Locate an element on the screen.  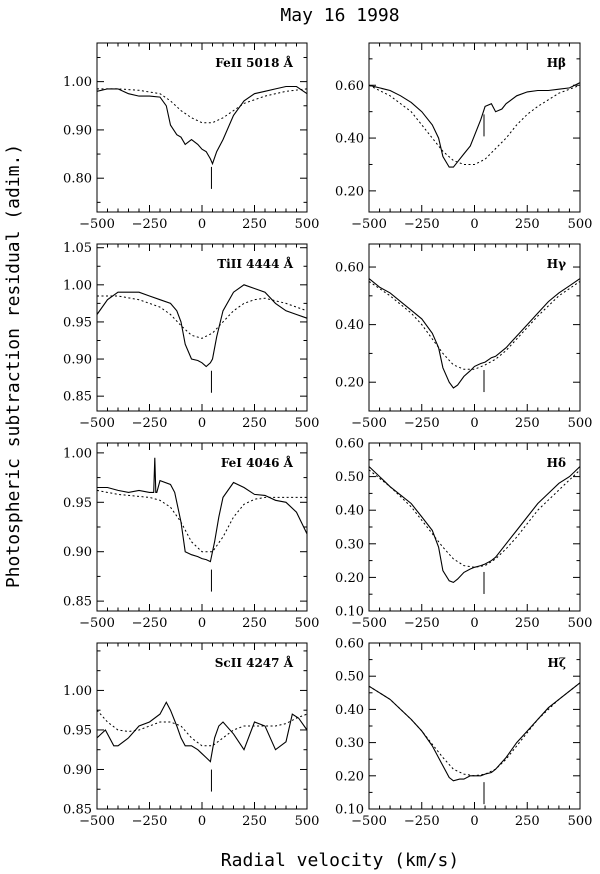
panel-2: −500 −250 0 250 500 0.20 0.40 0.60 Hβ is located at coordinates (464, 137).